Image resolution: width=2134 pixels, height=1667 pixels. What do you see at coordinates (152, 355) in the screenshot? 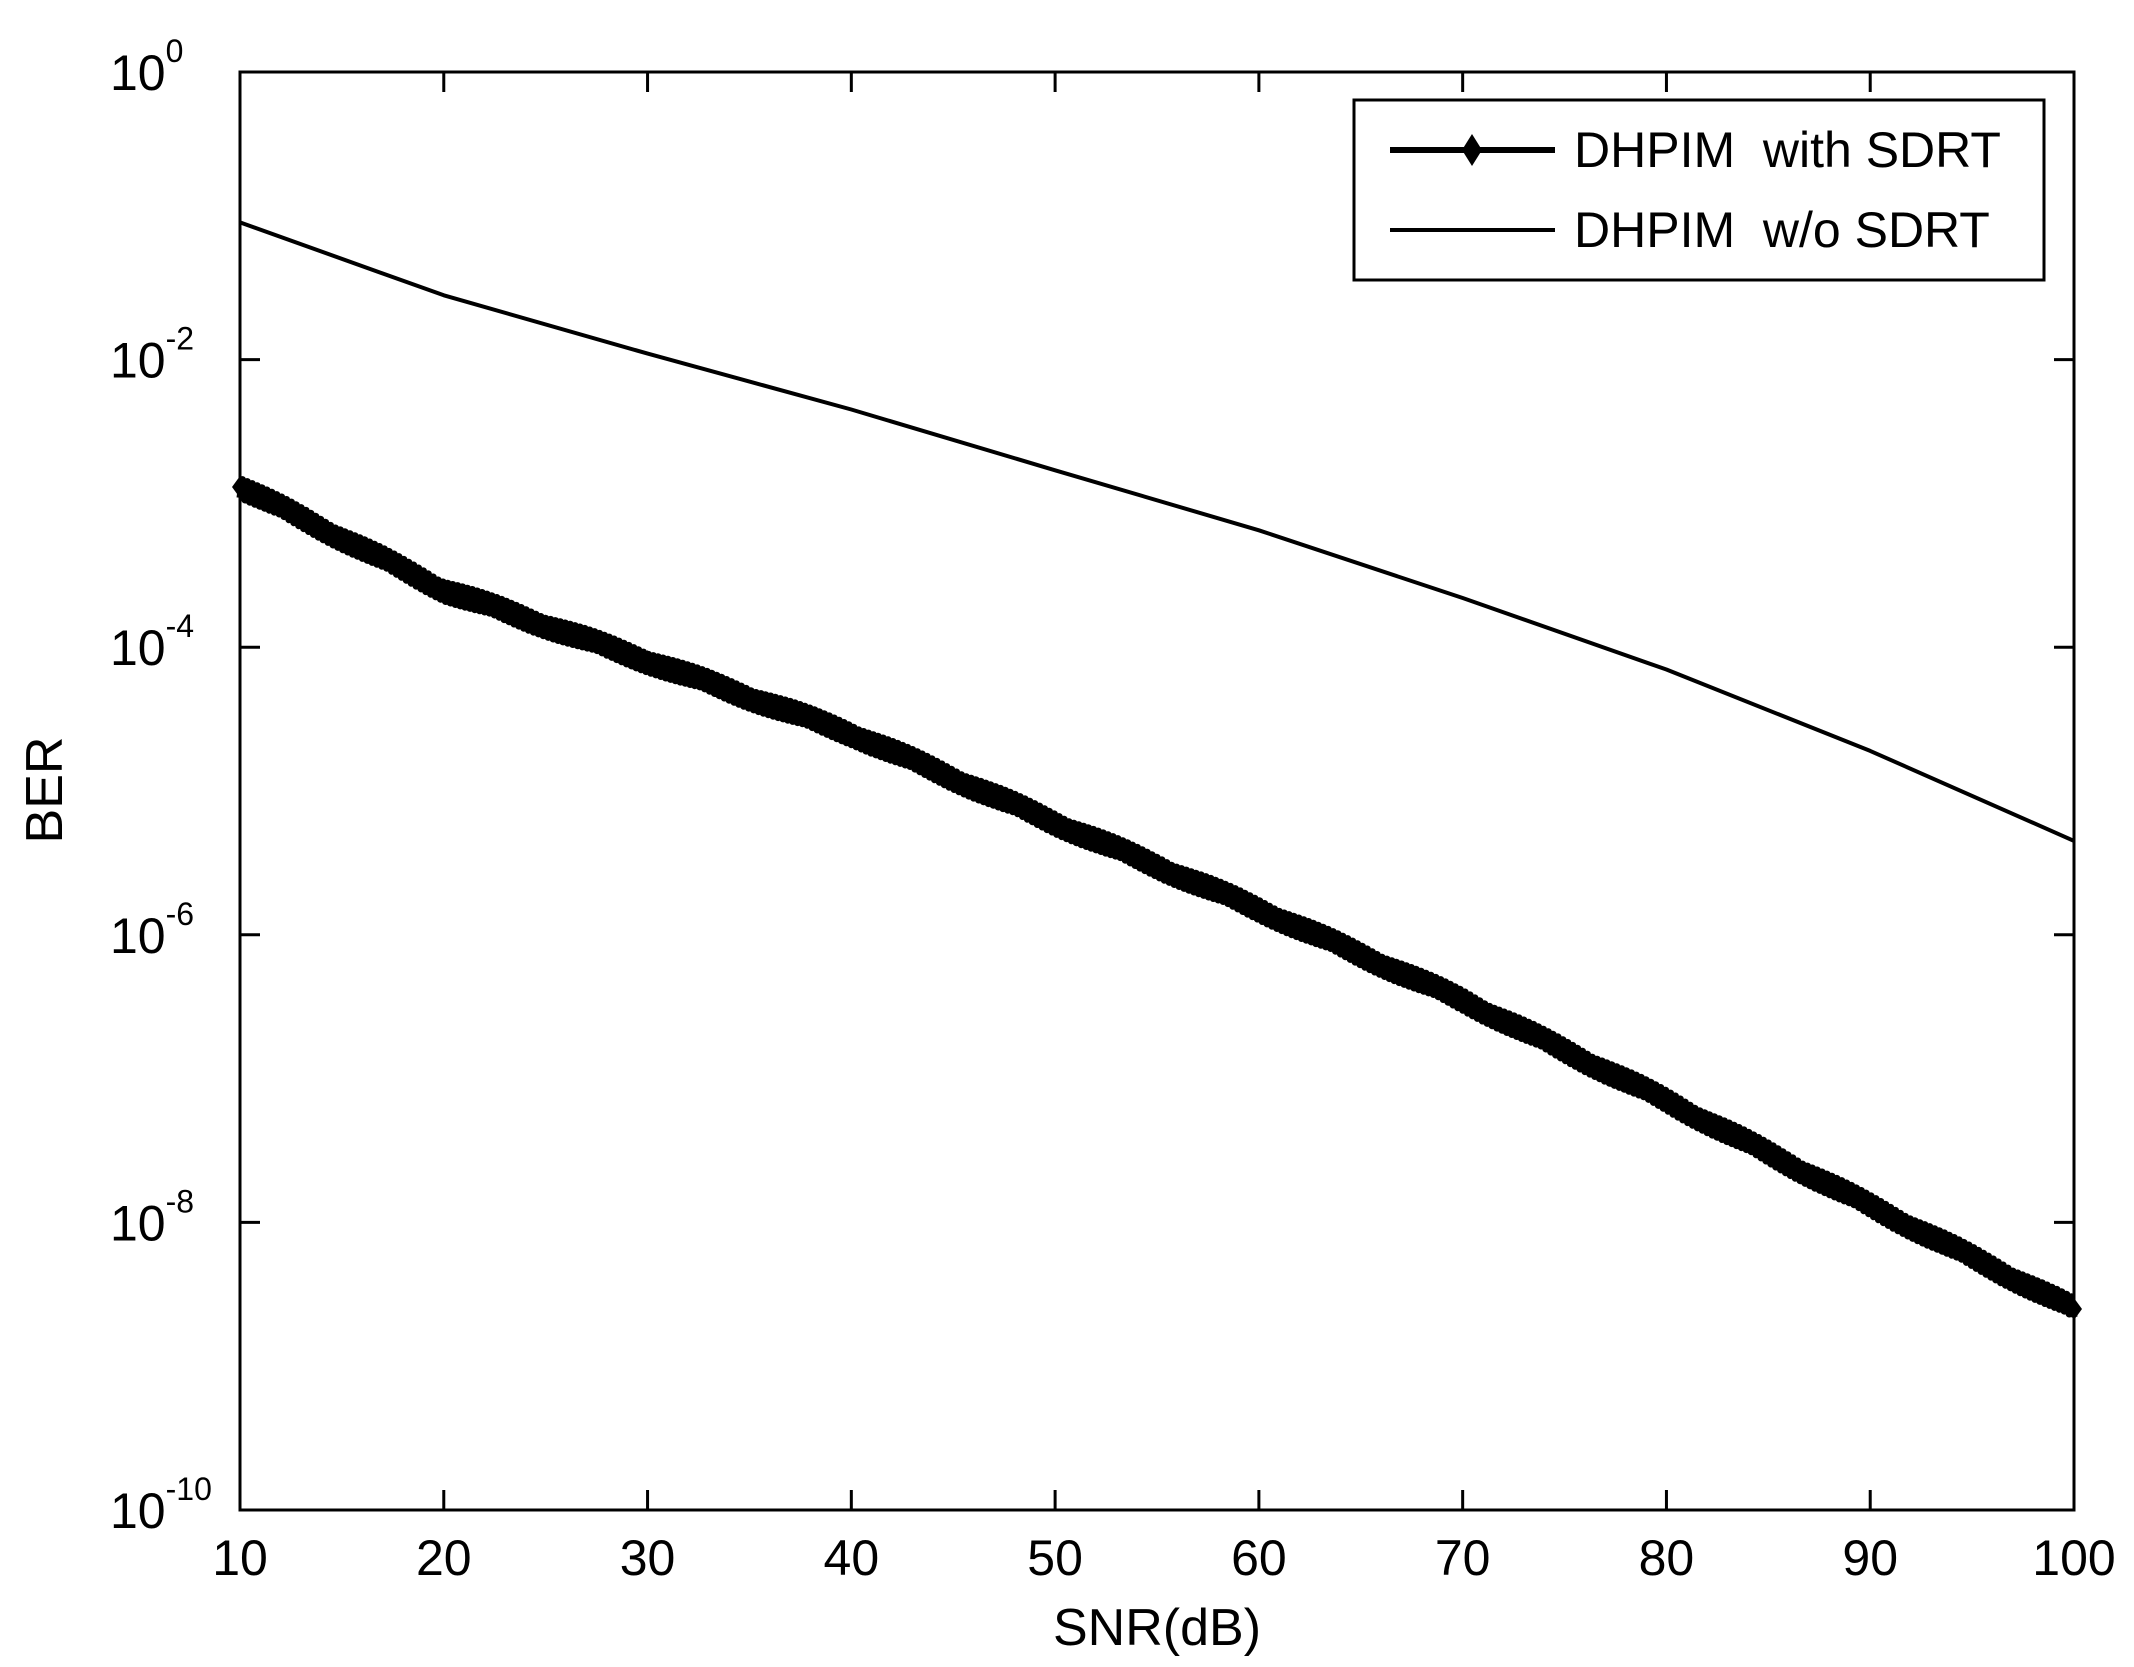
I see `y-tick-label: 10⁻²` at bounding box center [152, 355].